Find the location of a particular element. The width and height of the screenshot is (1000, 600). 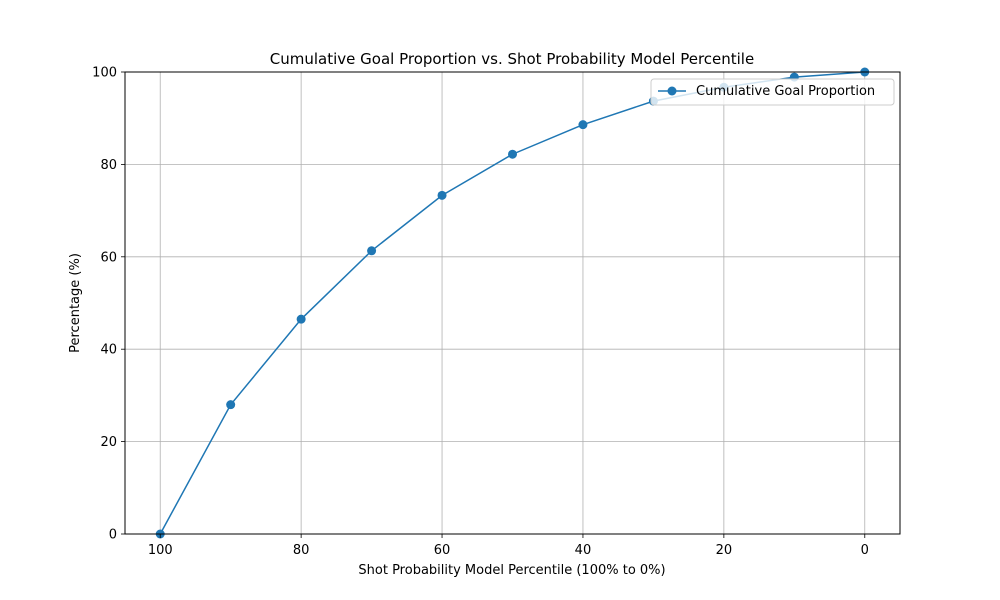

y-axis-ticks: 0 20 40 60 80 100 is located at coordinates (108, 304).